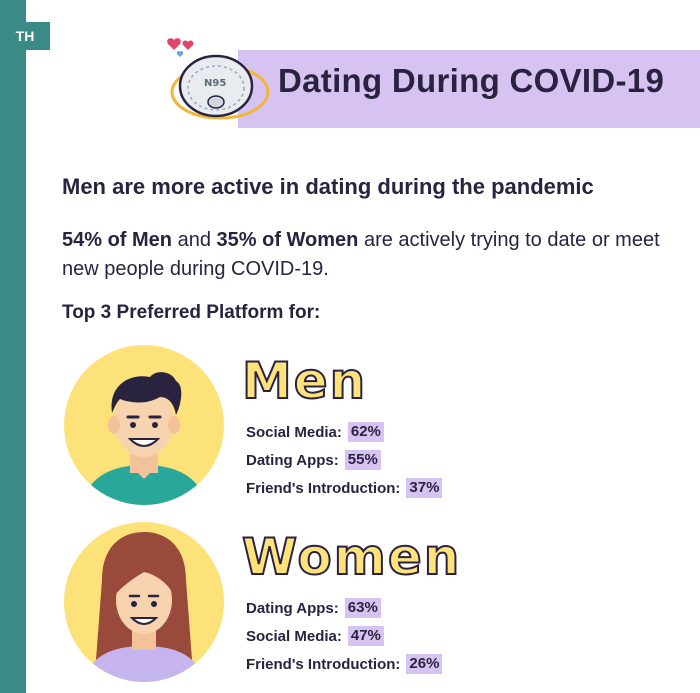 This screenshot has width=700, height=693. I want to click on subhead: Top 3 Preferred Platform for:, so click(191, 312).